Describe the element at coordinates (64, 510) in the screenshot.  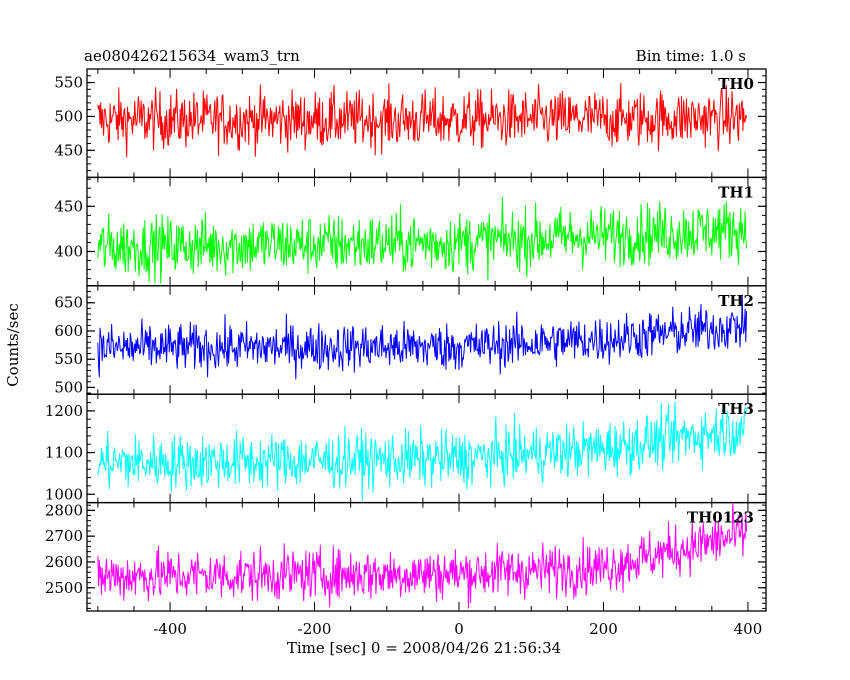
I see `y-tick-label: 2800` at that location.